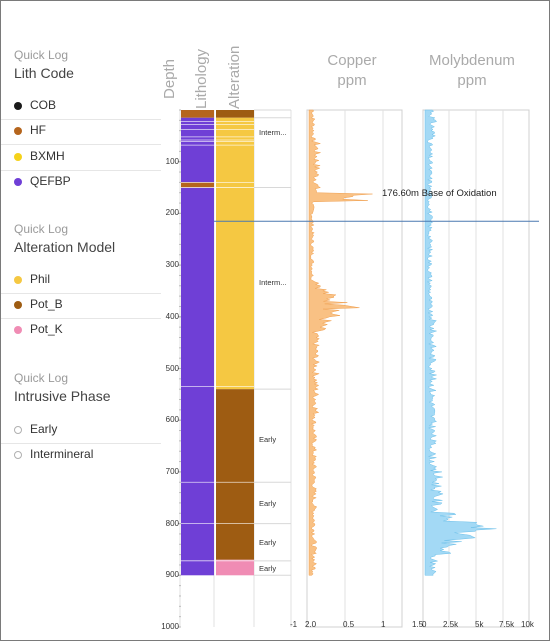 This screenshot has height=641, width=550. I want to click on moly-axis-label: 10k, so click(527, 624).